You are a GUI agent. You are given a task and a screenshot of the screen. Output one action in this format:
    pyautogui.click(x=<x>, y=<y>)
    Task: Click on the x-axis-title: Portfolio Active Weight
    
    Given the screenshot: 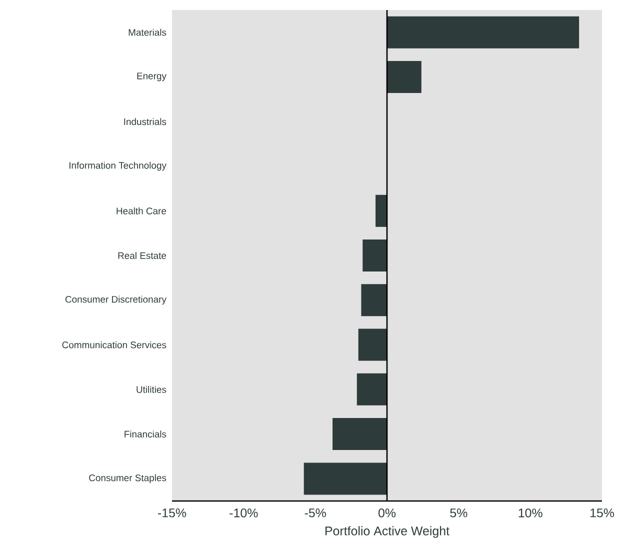 What is the action you would take?
    pyautogui.click(x=387, y=532)
    